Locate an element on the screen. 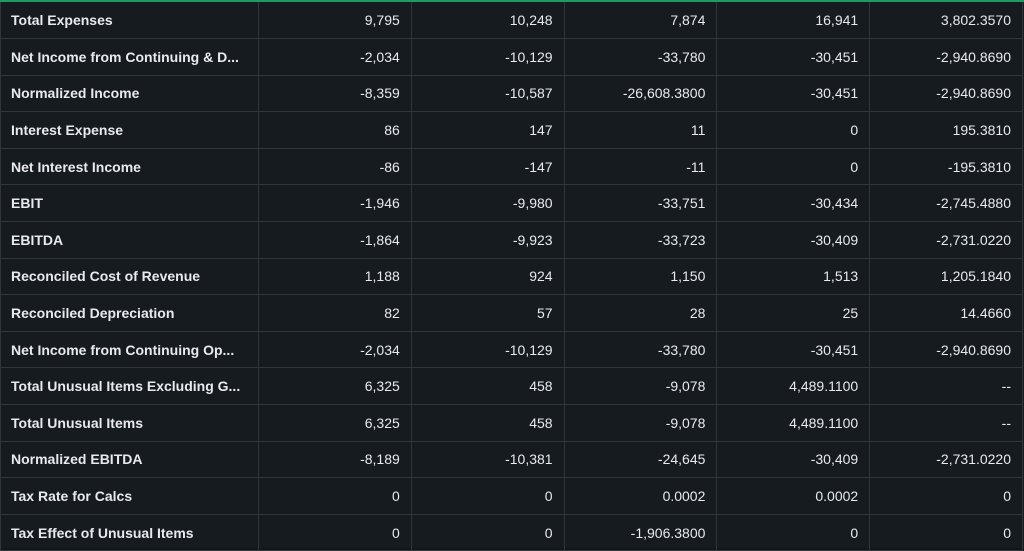 The image size is (1024, 551). table-cell: -30,434 is located at coordinates (793, 203).